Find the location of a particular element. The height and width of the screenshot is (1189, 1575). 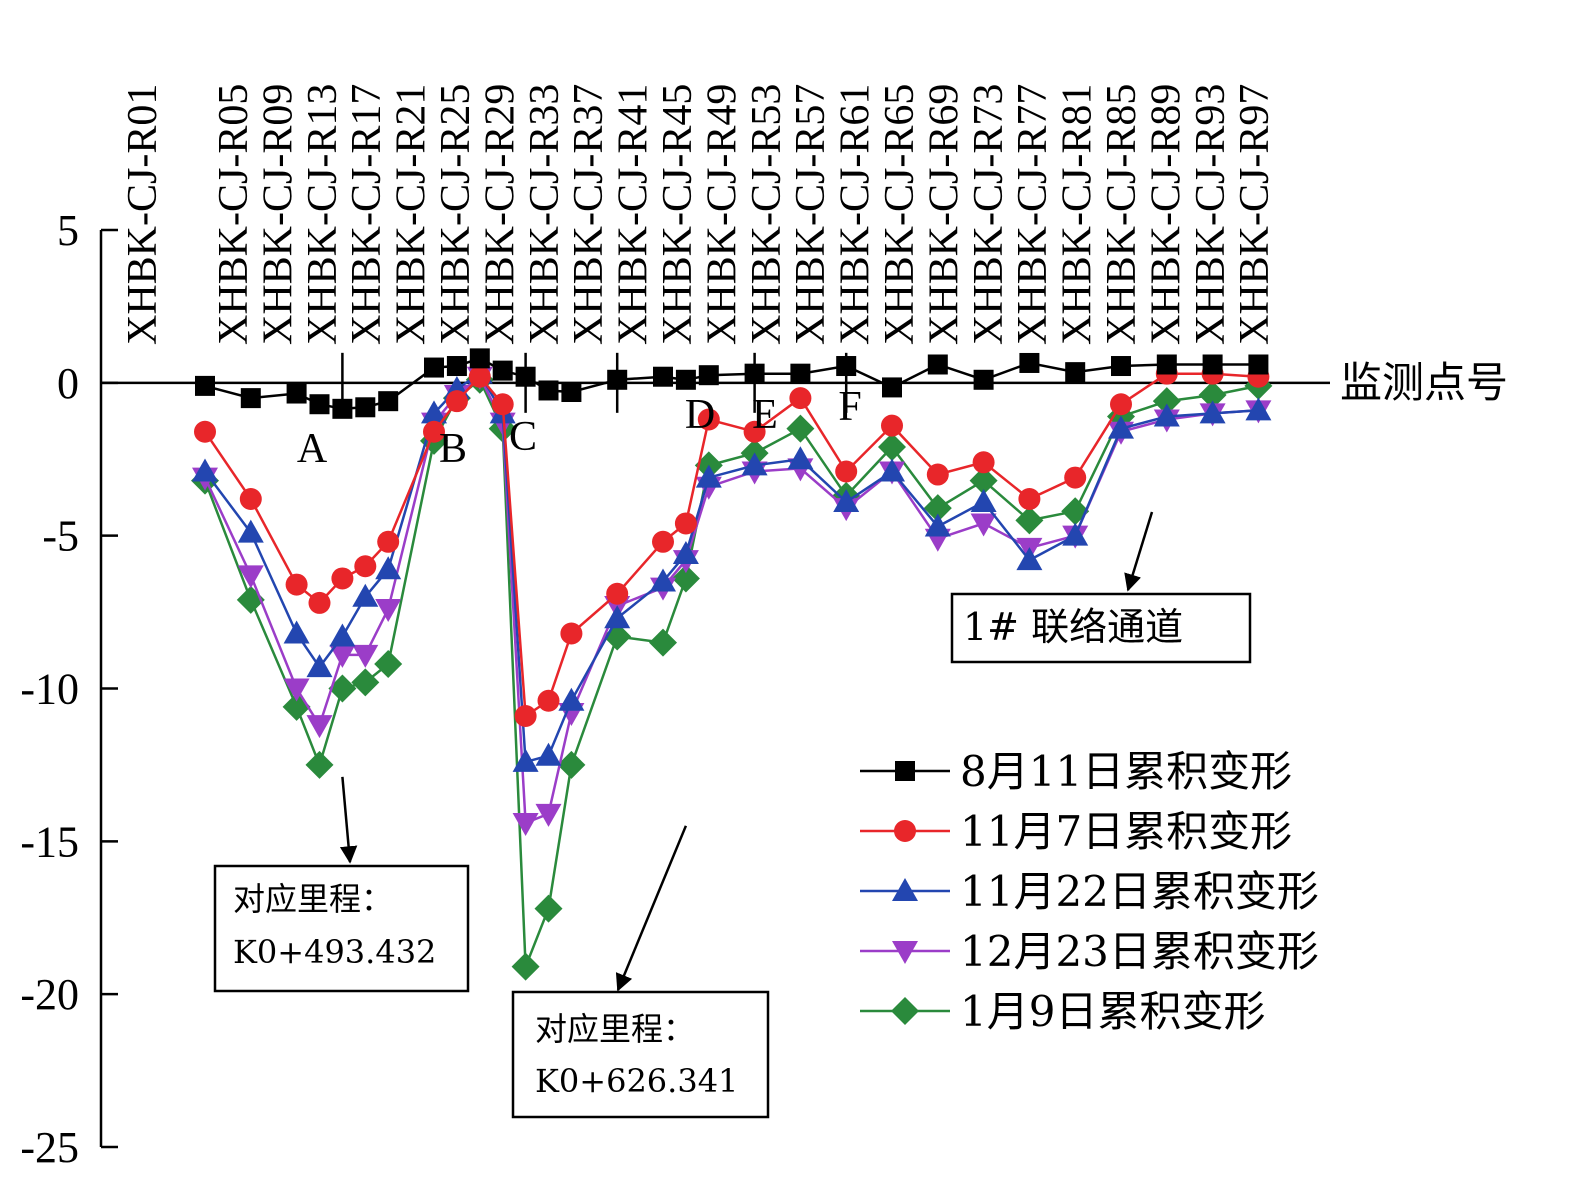

legend-label: 1月9日累积变形 is located at coordinates (1112, 1011).